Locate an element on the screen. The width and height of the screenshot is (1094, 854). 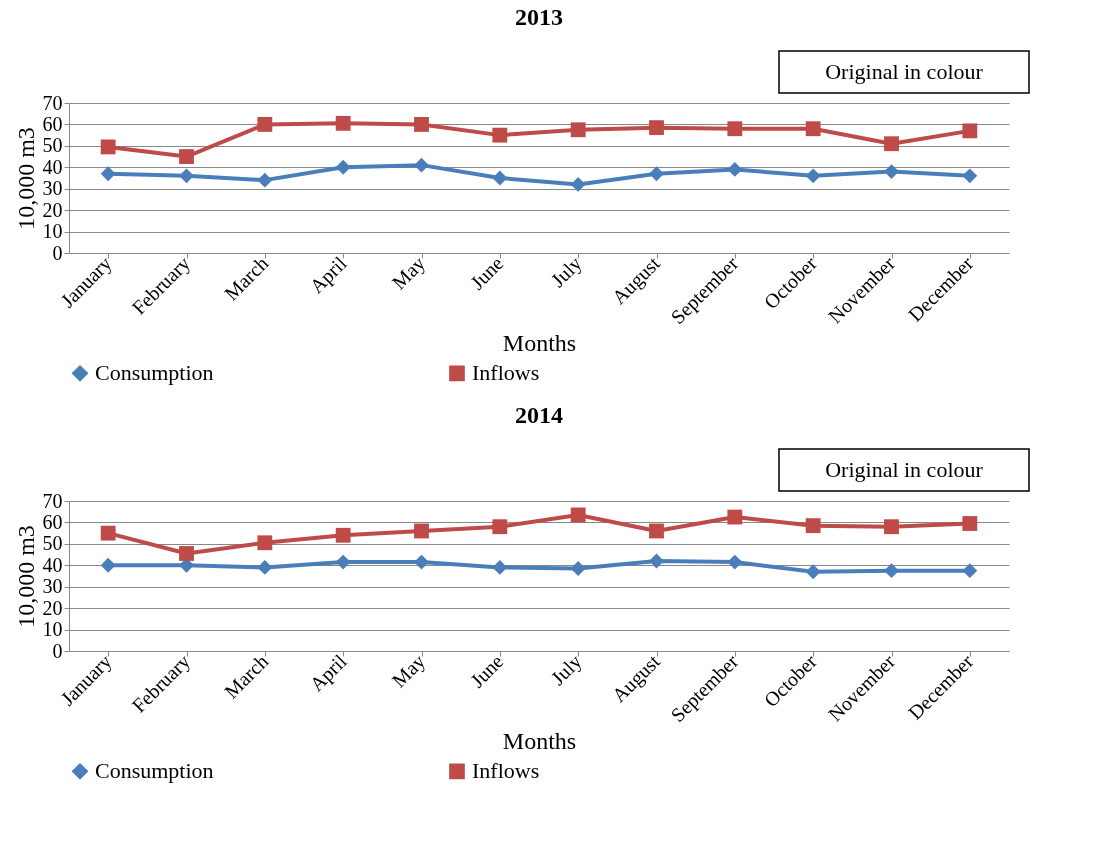
chart-title: 2013 is located at coordinates (539, 17).